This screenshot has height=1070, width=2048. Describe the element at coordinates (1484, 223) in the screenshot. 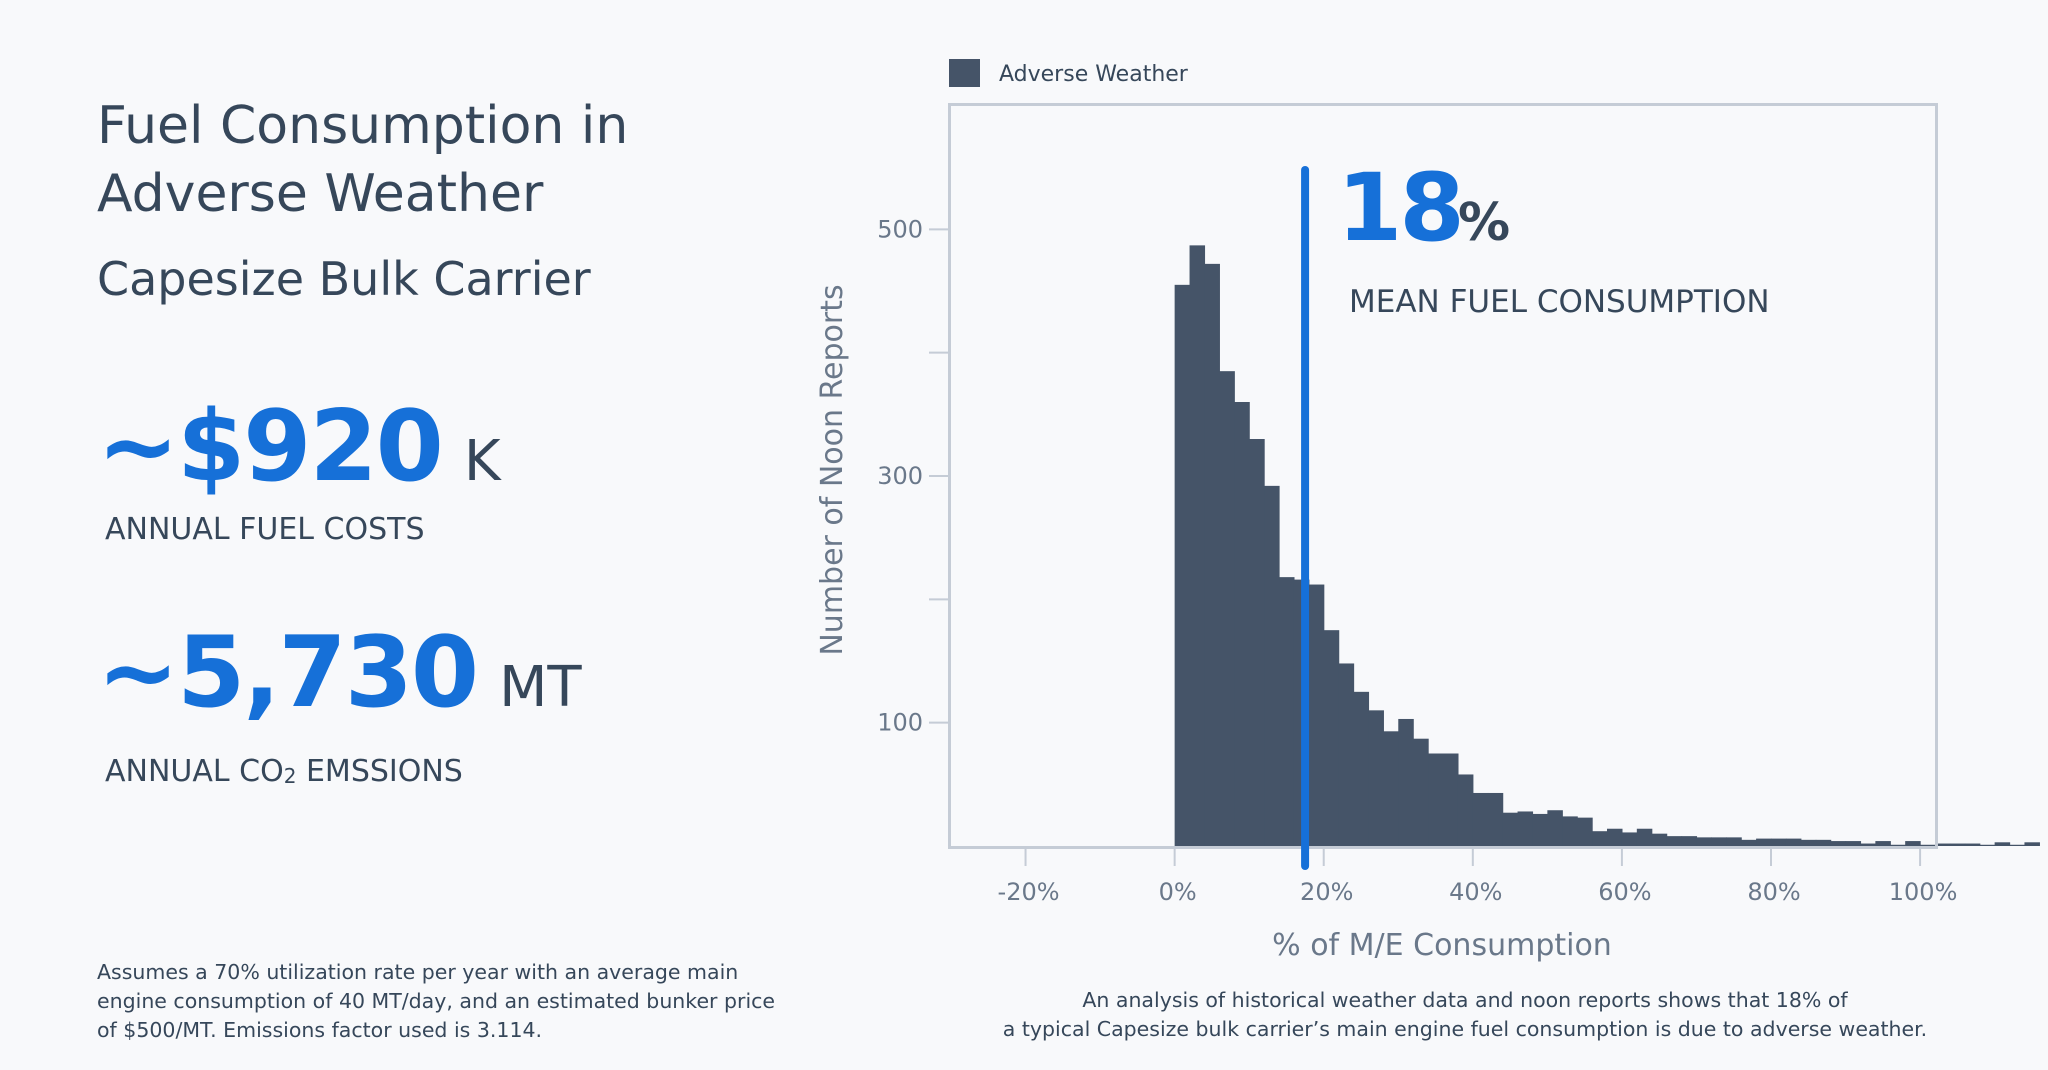

I see `mean-unit: %` at that location.